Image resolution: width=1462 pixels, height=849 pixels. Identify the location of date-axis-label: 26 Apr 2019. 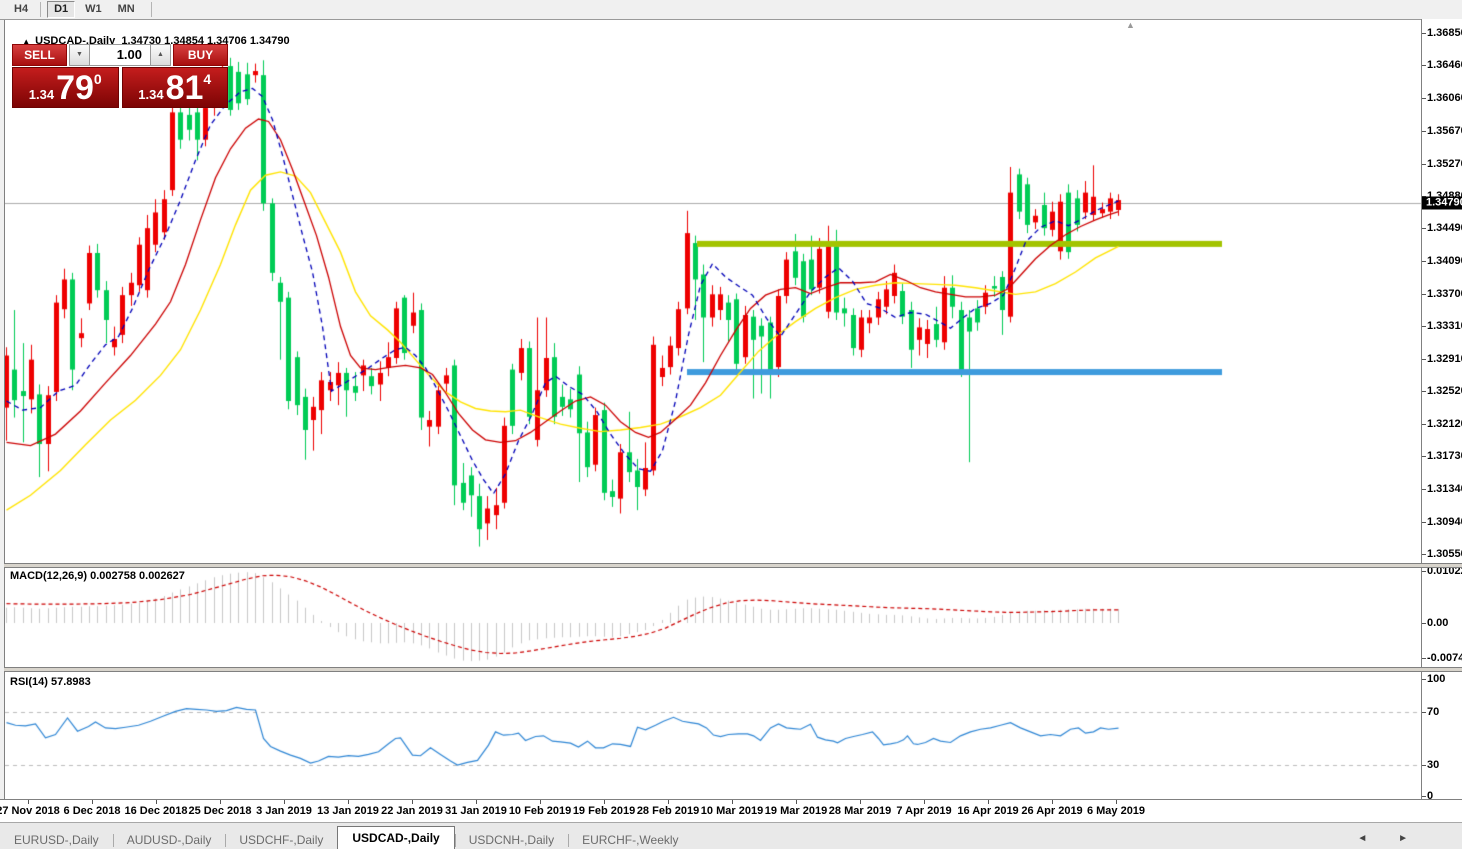
(1052, 811).